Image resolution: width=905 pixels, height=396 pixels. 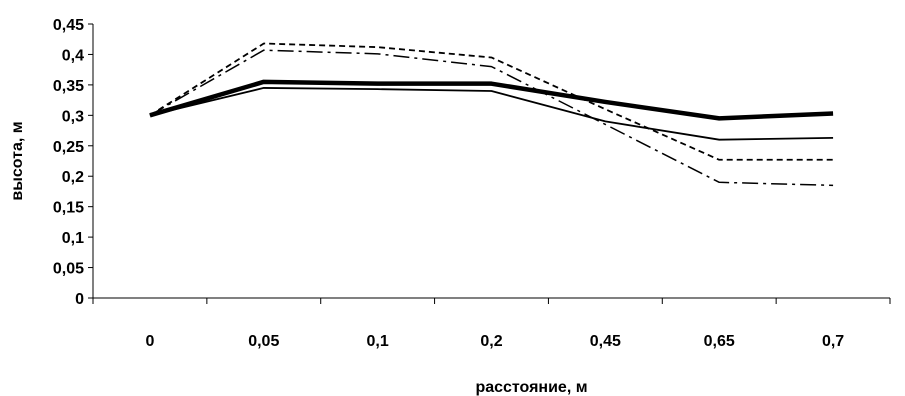 What do you see at coordinates (79, 299) in the screenshot?
I see `y-tick-label: 0` at bounding box center [79, 299].